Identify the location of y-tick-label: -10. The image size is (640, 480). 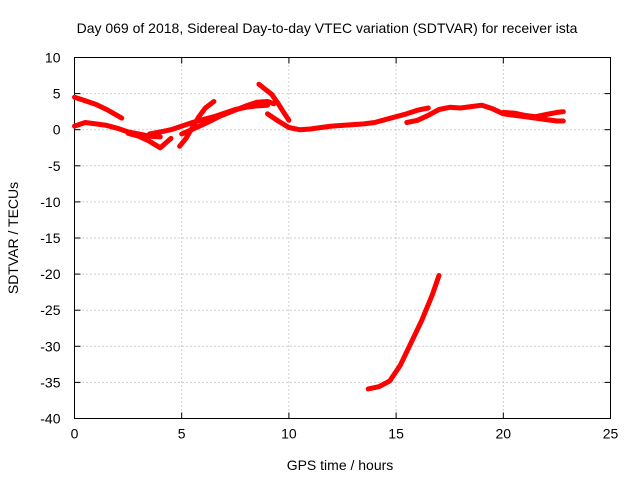
(50, 202).